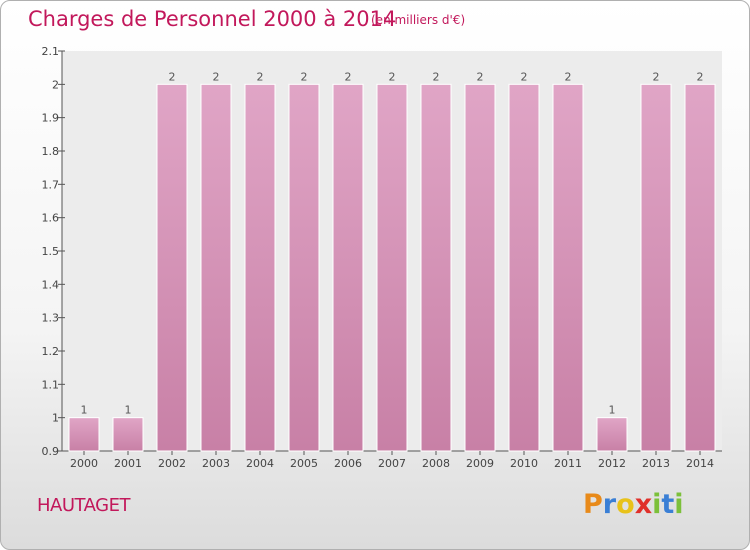 This screenshot has height=550, width=750. I want to click on data-label-2009: 2, so click(480, 76).